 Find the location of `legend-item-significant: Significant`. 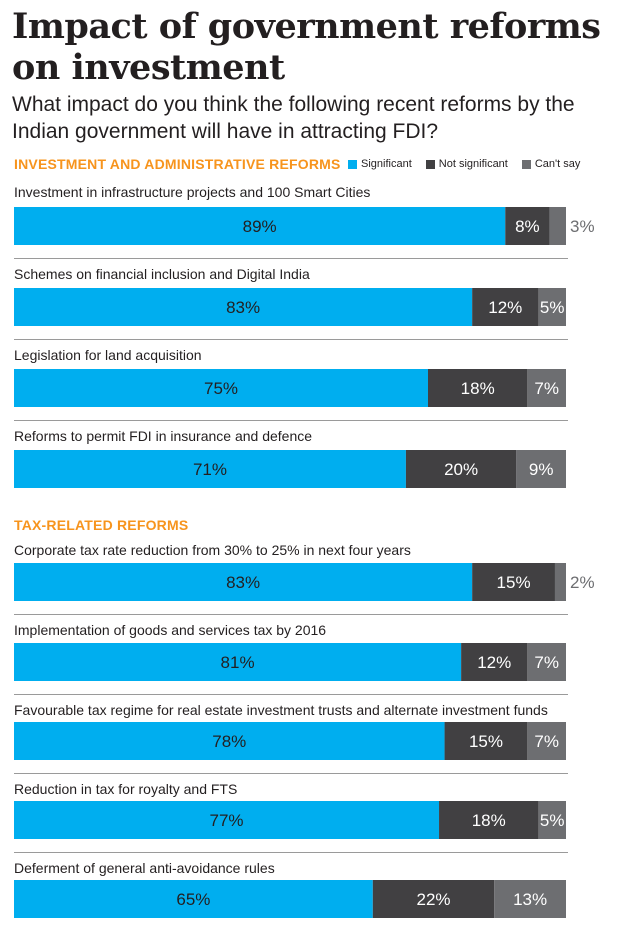

legend-item-significant: Significant is located at coordinates (380, 164).